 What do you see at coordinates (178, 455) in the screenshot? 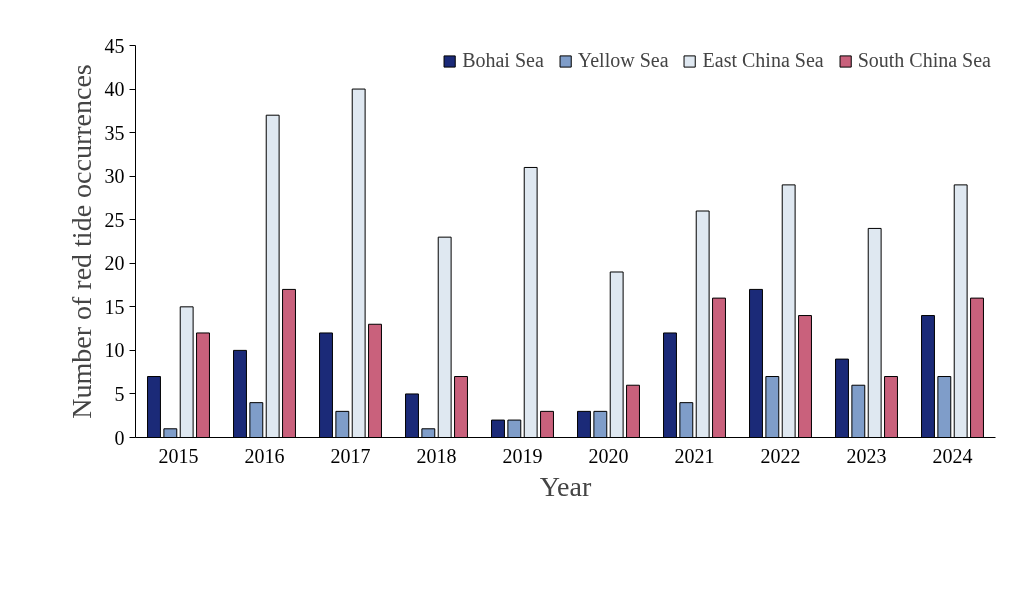
I see `x-tick-label: 2015` at bounding box center [178, 455].